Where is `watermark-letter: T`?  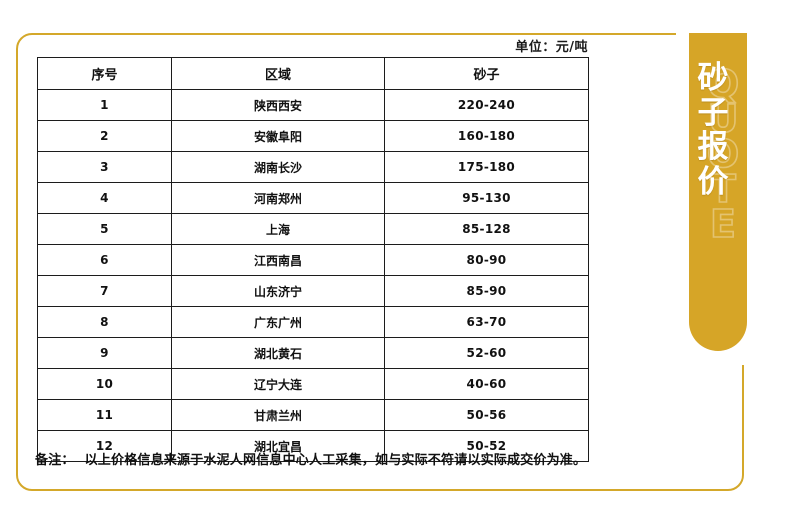 watermark-letter: T is located at coordinates (723, 188).